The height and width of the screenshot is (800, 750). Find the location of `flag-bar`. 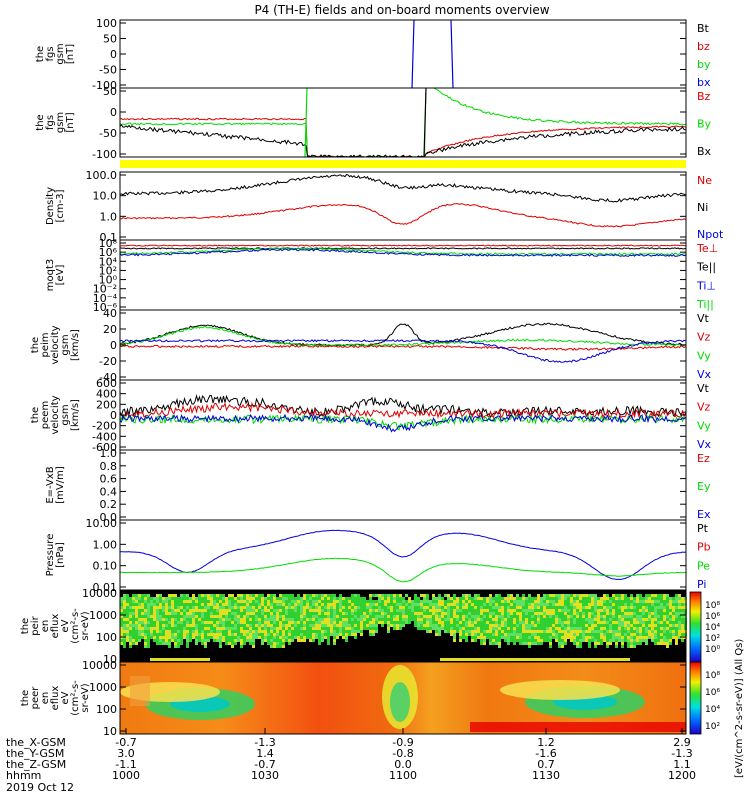

flag-bar is located at coordinates (403, 164).